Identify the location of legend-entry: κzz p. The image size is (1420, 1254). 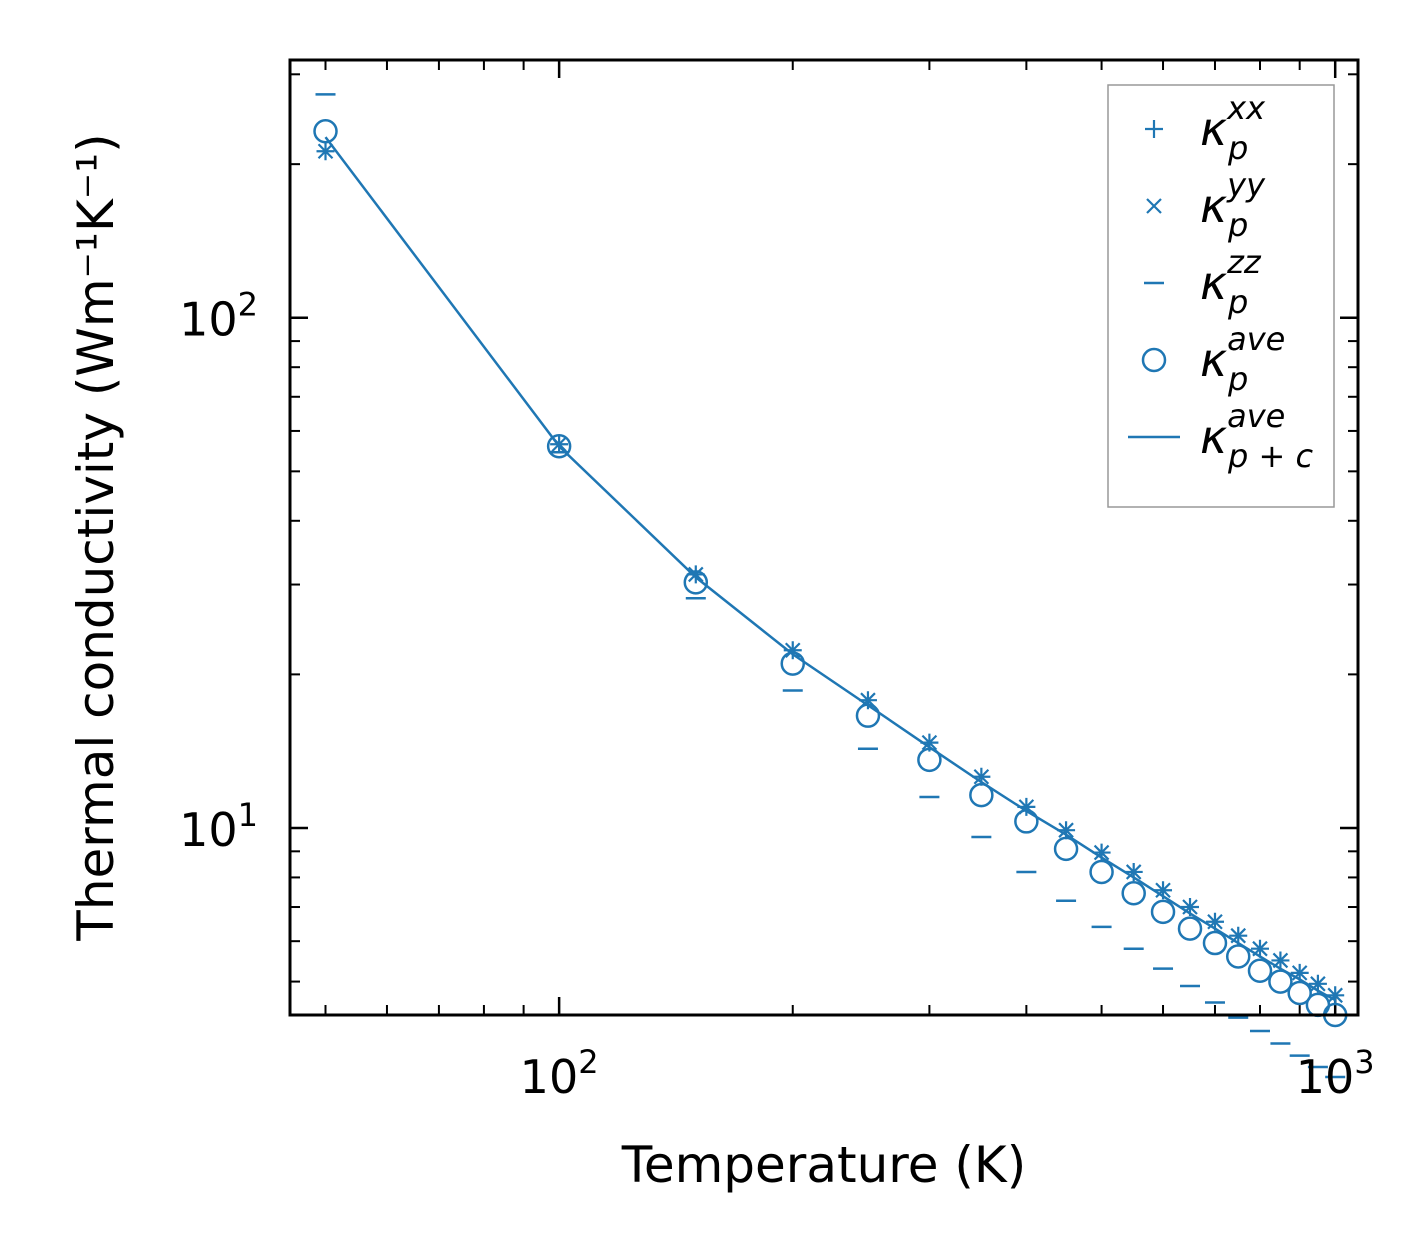
(1203, 282).